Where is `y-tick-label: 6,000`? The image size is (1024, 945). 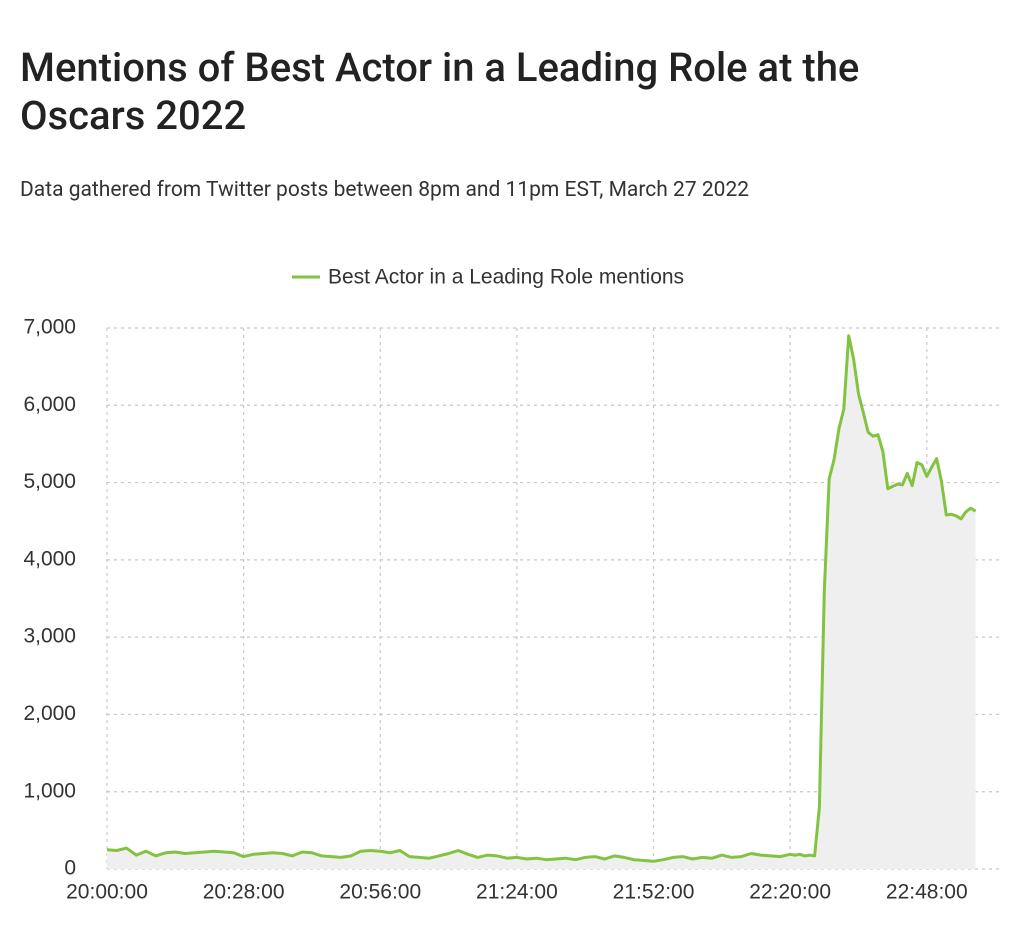
y-tick-label: 6,000 is located at coordinates (49, 404).